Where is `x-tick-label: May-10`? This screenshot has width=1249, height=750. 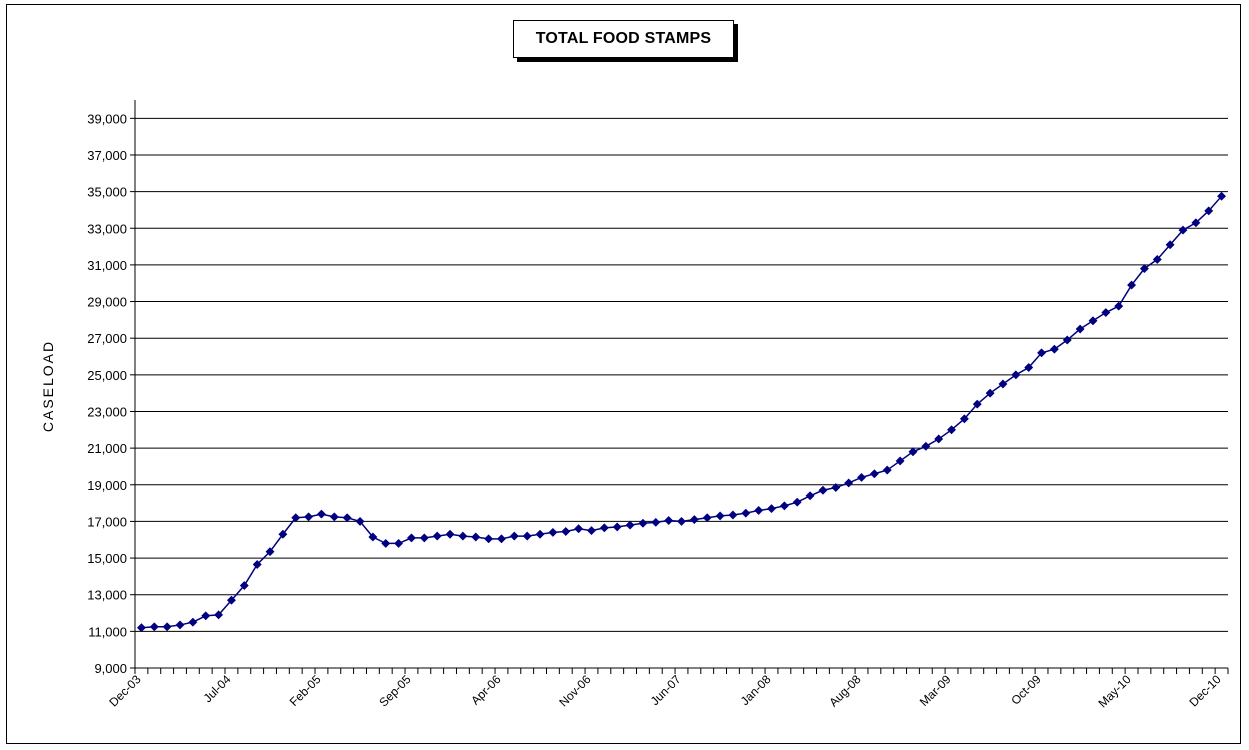 x-tick-label: May-10 is located at coordinates (1114, 691).